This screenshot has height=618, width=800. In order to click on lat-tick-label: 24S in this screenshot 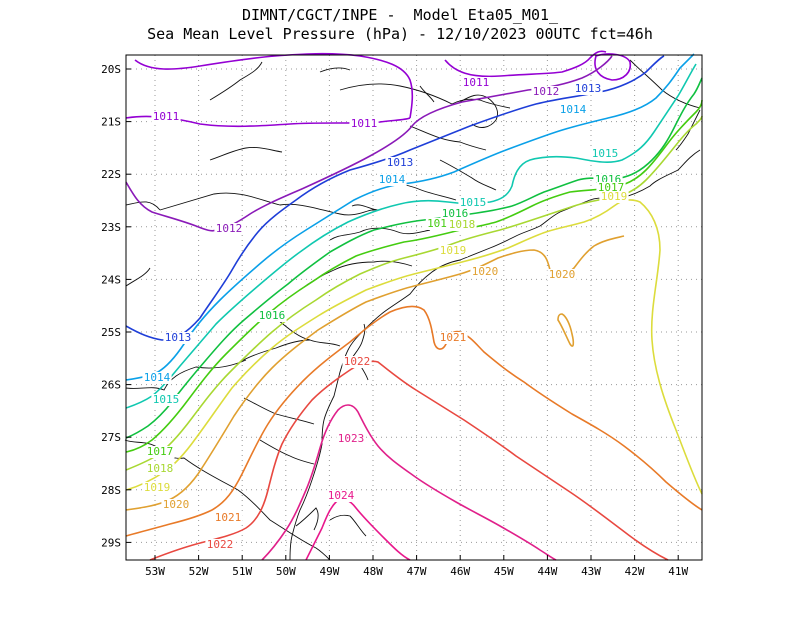, I will do `click(111, 279)`.